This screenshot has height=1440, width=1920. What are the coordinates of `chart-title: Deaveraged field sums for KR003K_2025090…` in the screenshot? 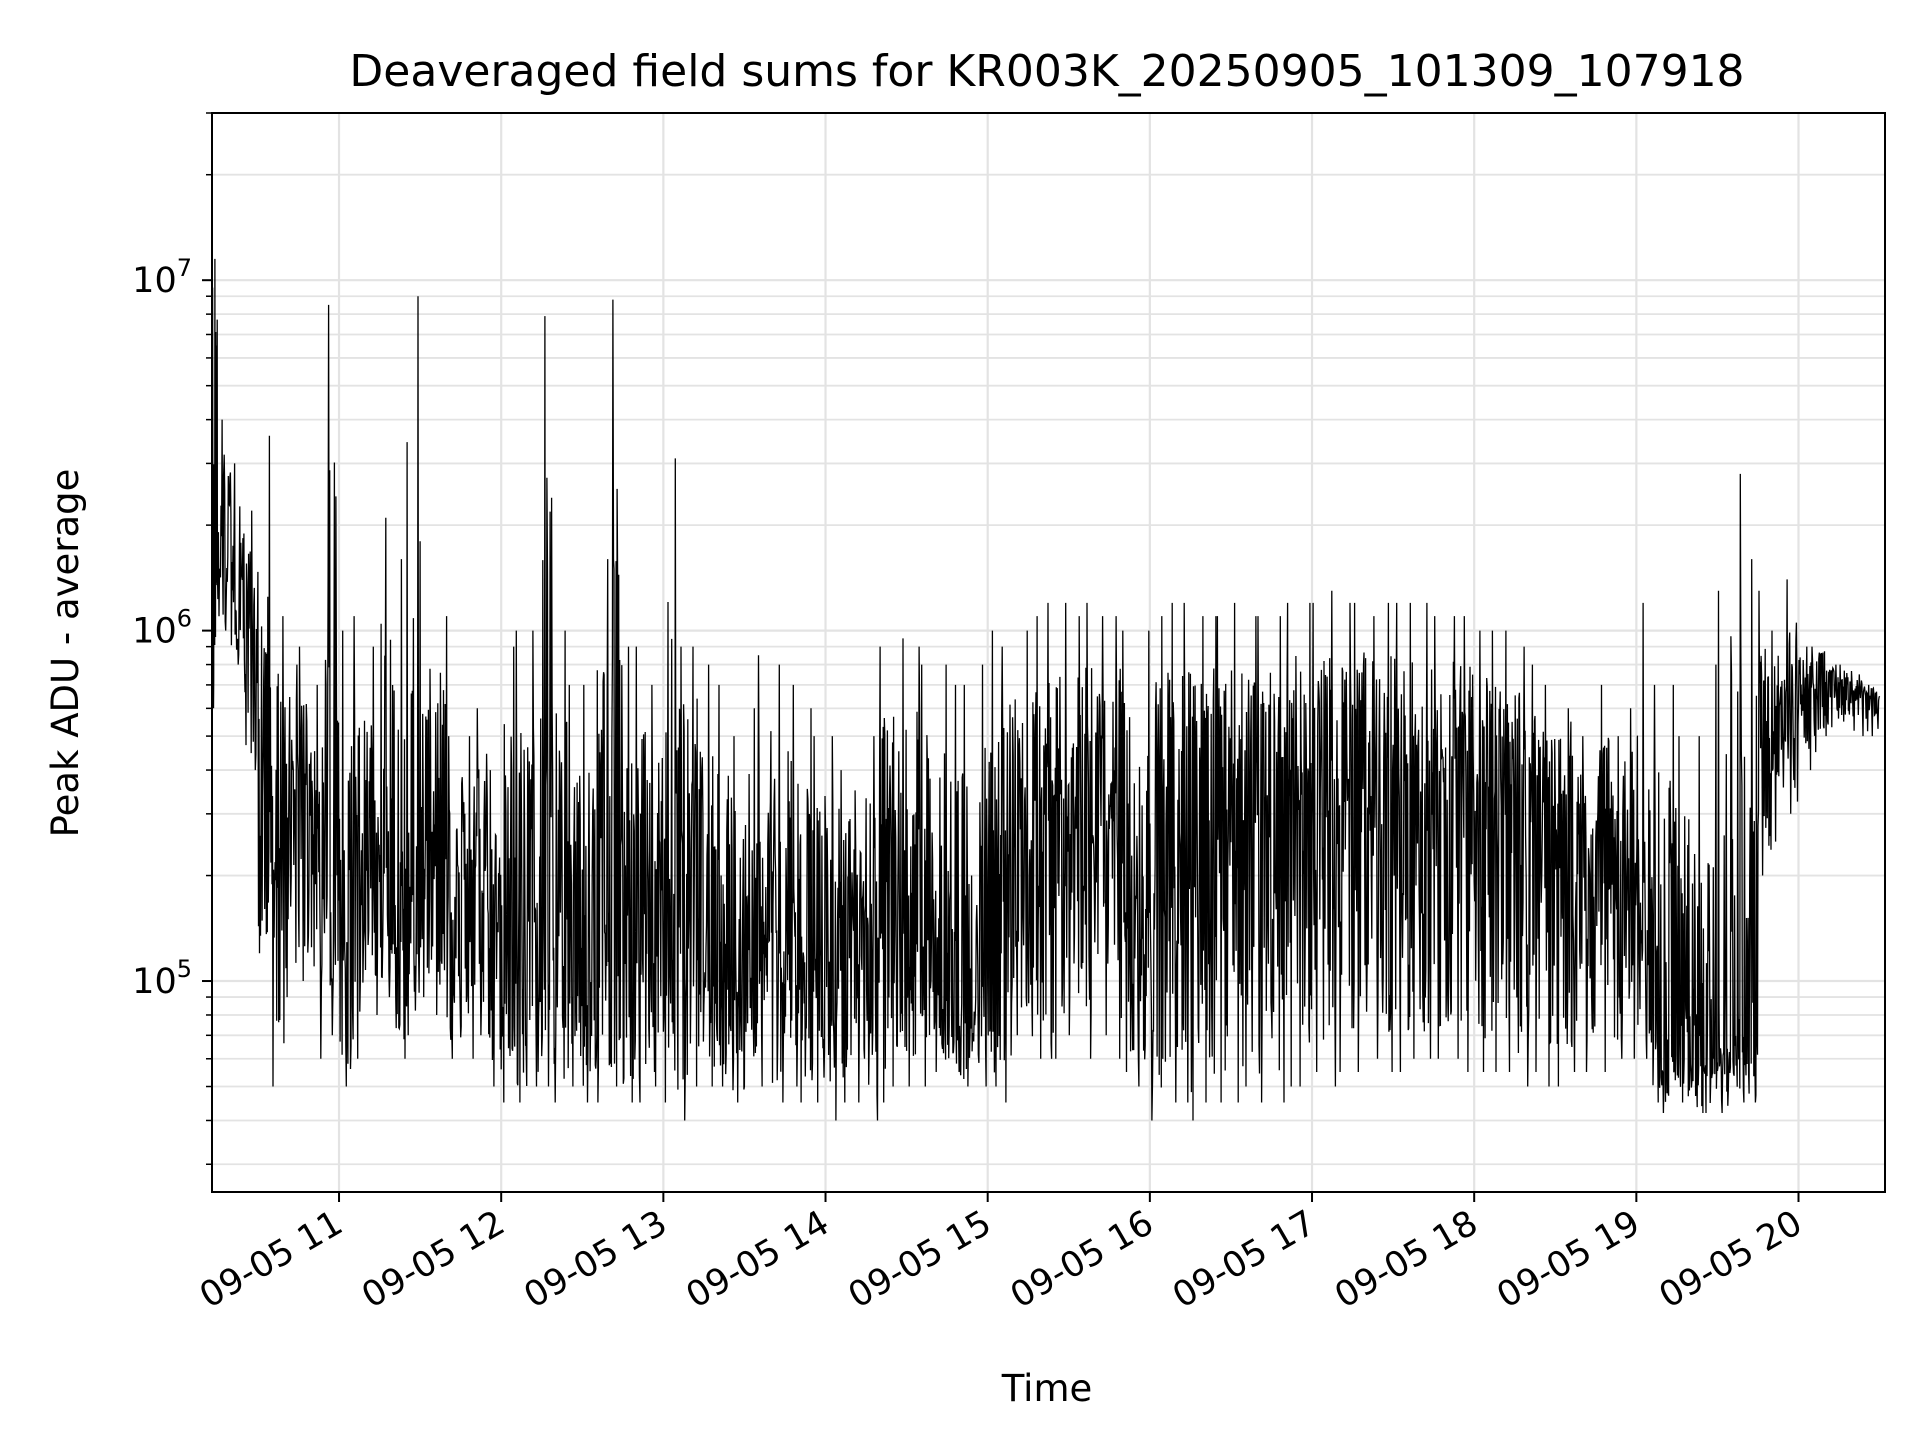 It's located at (1046, 71).